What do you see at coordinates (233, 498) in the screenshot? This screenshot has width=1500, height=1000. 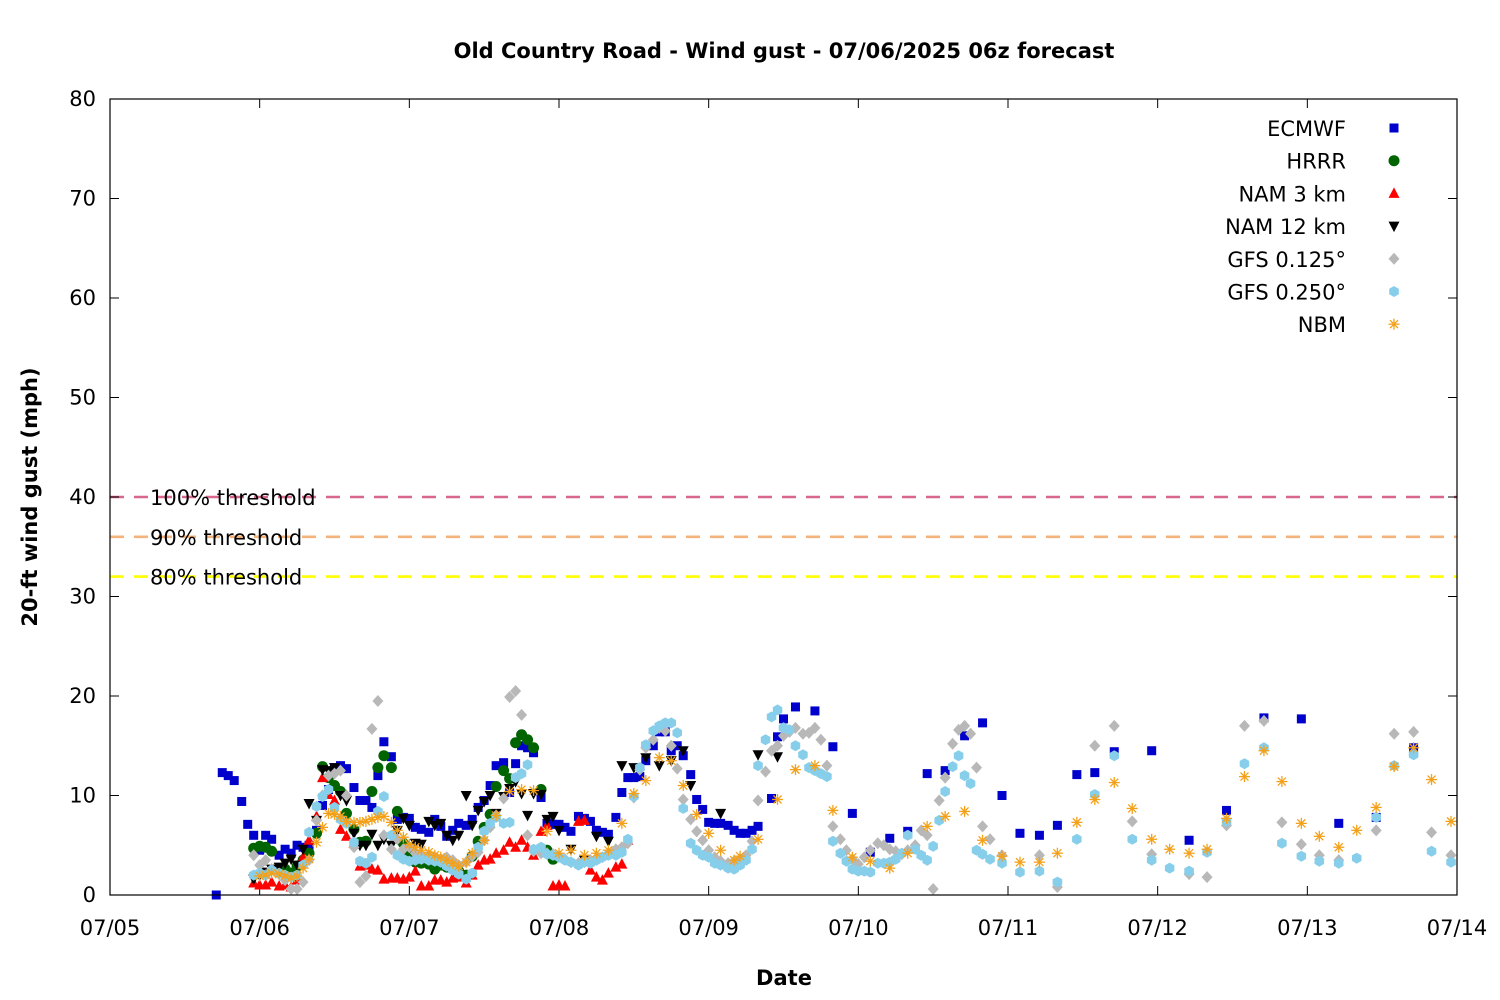 I see `threshold-label: 100% threshold` at bounding box center [233, 498].